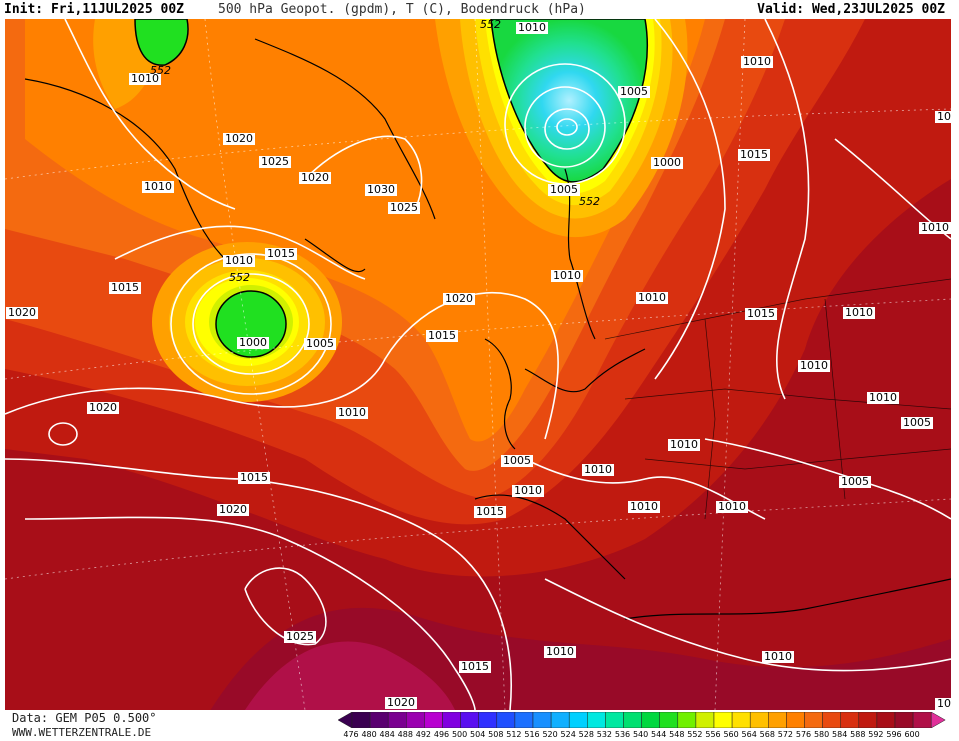  Describe the element at coordinates (405, 734) in the screenshot. I see `scale-tick-label: 488` at that location.